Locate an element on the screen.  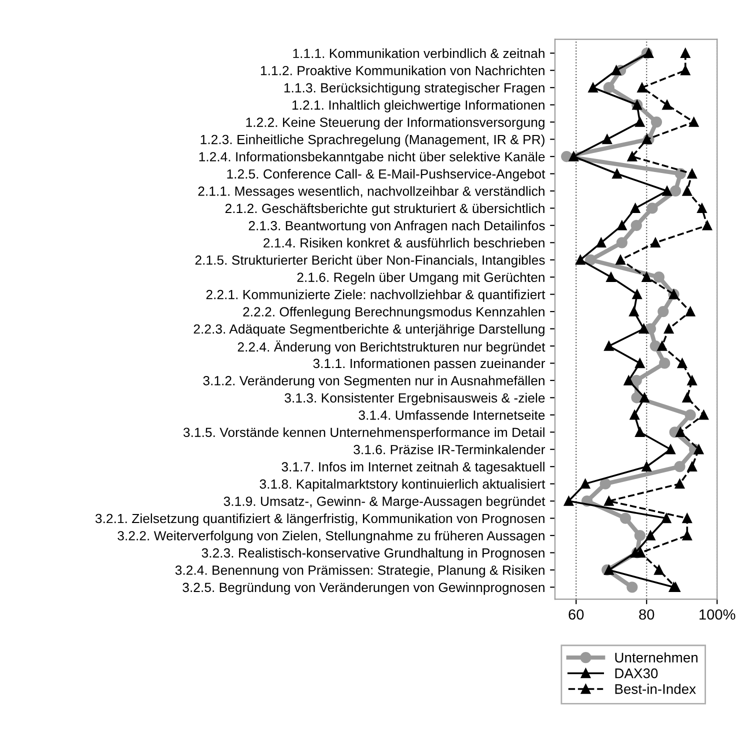
y-tick-label: 3.1.6. Präzise IR-Terminkalender is located at coordinates (450, 449).